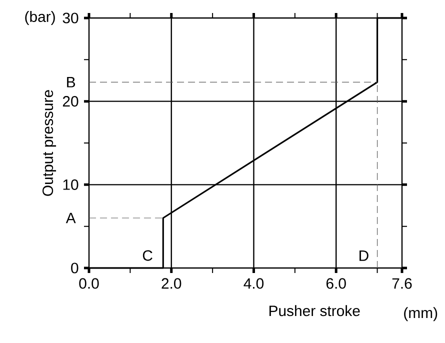  Describe the element at coordinates (147, 255) in the screenshot. I see `annotation: C` at that location.